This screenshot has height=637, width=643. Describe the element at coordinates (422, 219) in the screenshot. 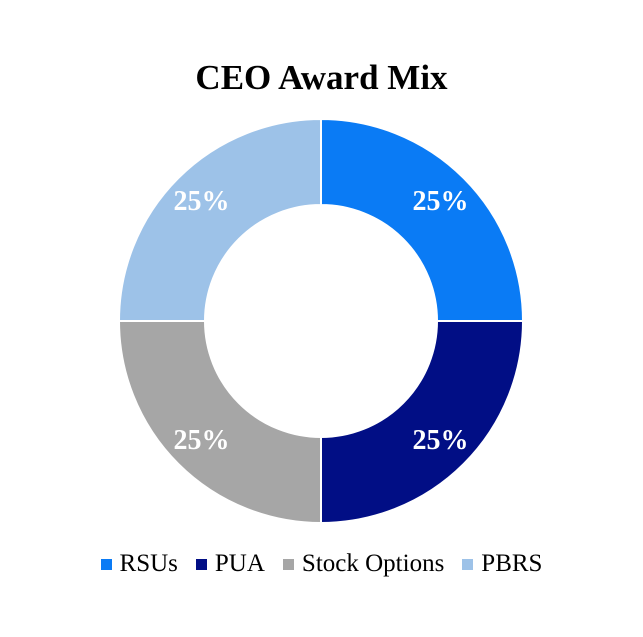

I see `slice-rsus` at that location.